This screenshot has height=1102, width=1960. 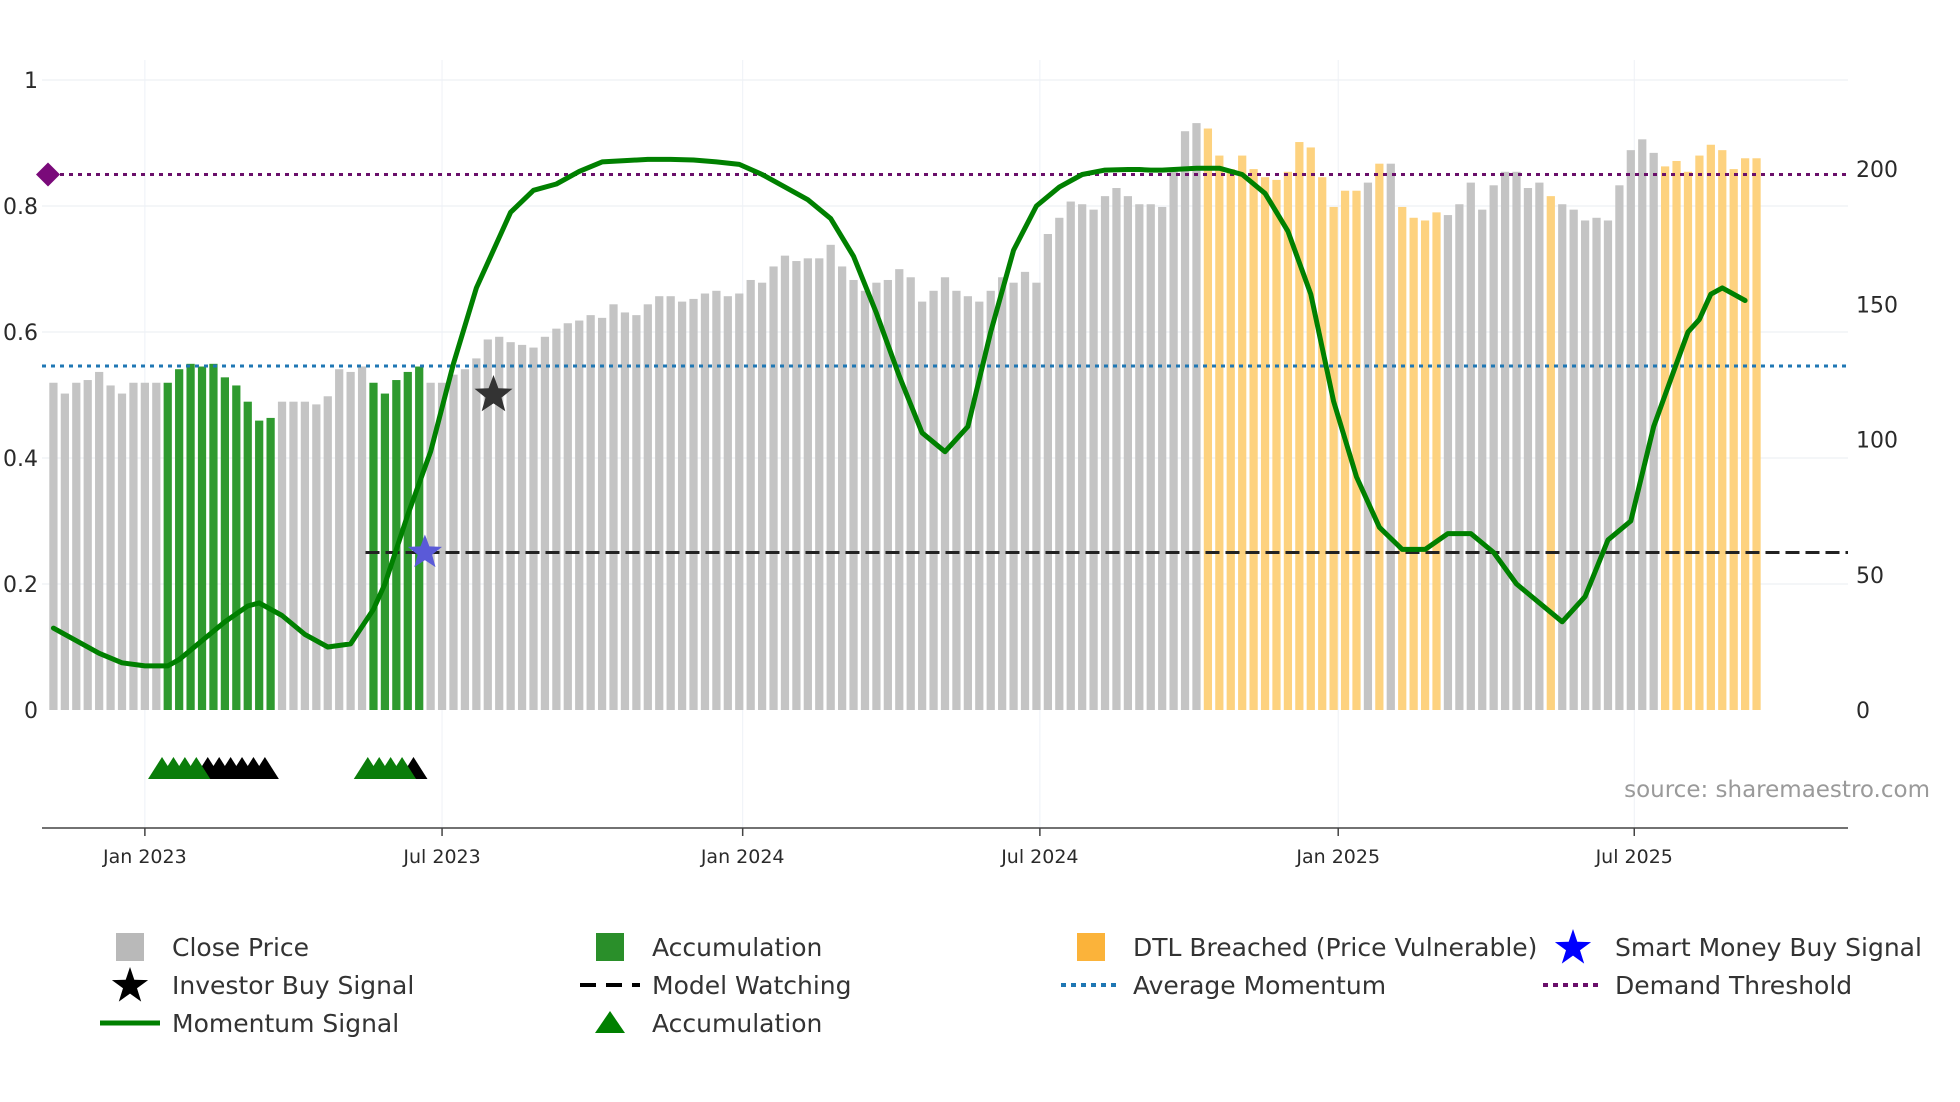 I want to click on right-axis-ticks: 0 50 100 150 200, so click(x=1877, y=441).